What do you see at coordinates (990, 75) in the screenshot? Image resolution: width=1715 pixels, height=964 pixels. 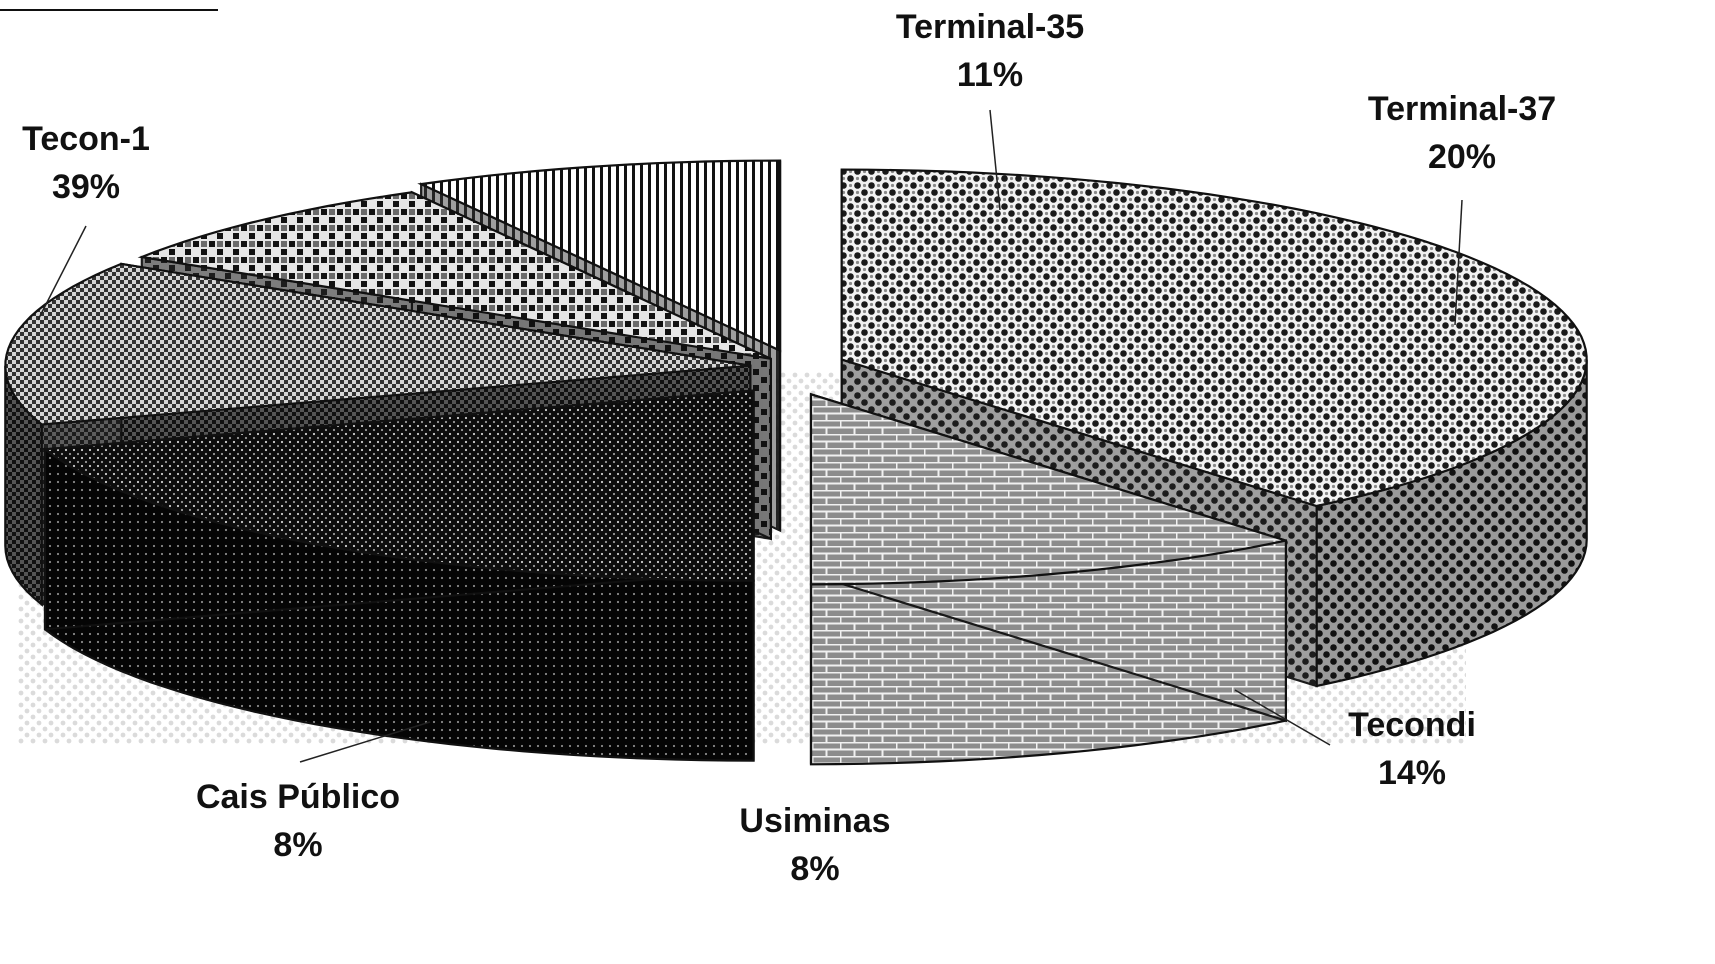 I see `percent-terminal-35: 11%` at bounding box center [990, 75].